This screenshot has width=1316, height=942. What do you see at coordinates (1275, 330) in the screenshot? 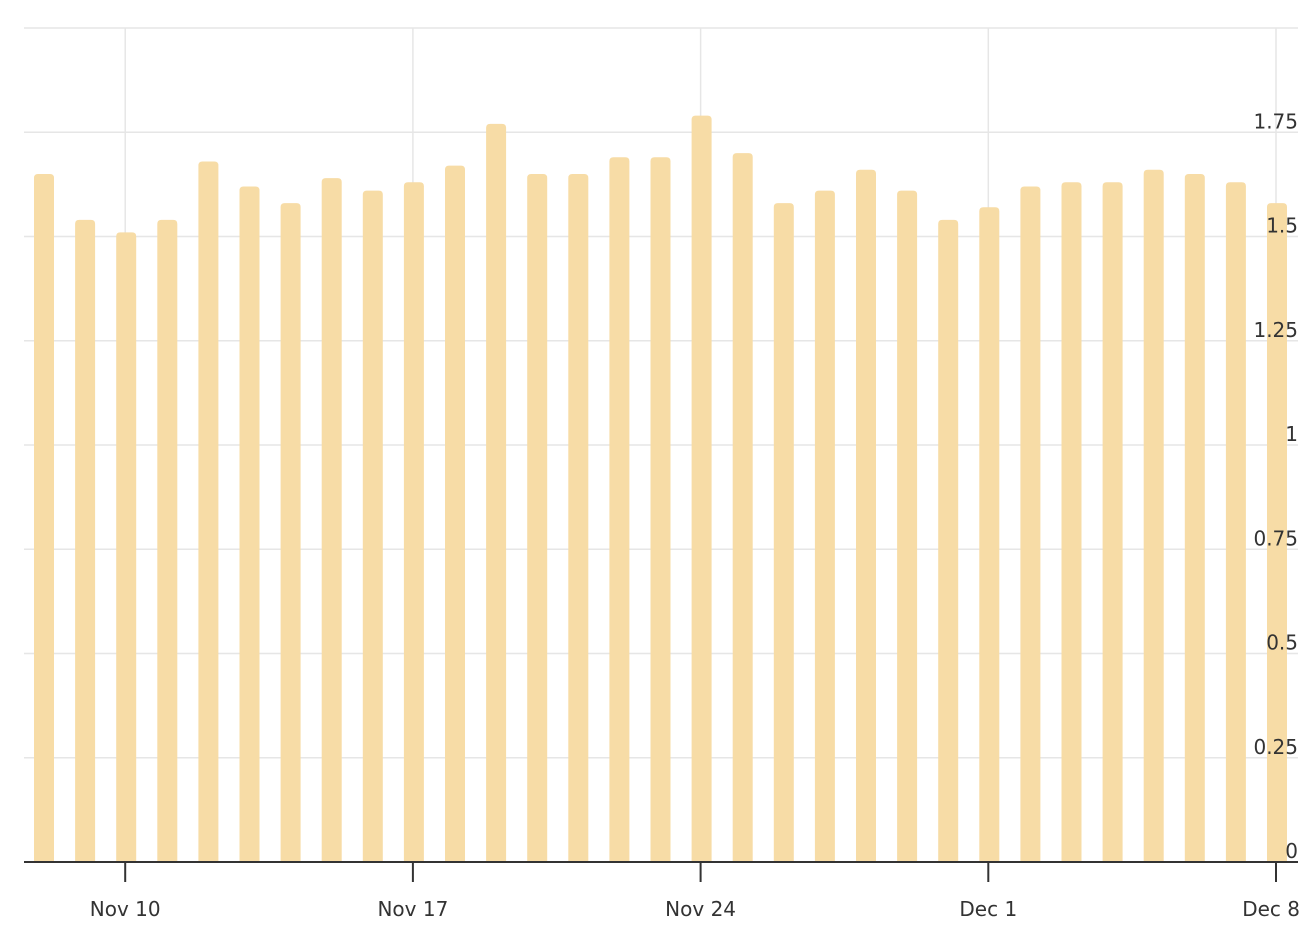
I see `y-tick-label: 1.25` at bounding box center [1275, 330].